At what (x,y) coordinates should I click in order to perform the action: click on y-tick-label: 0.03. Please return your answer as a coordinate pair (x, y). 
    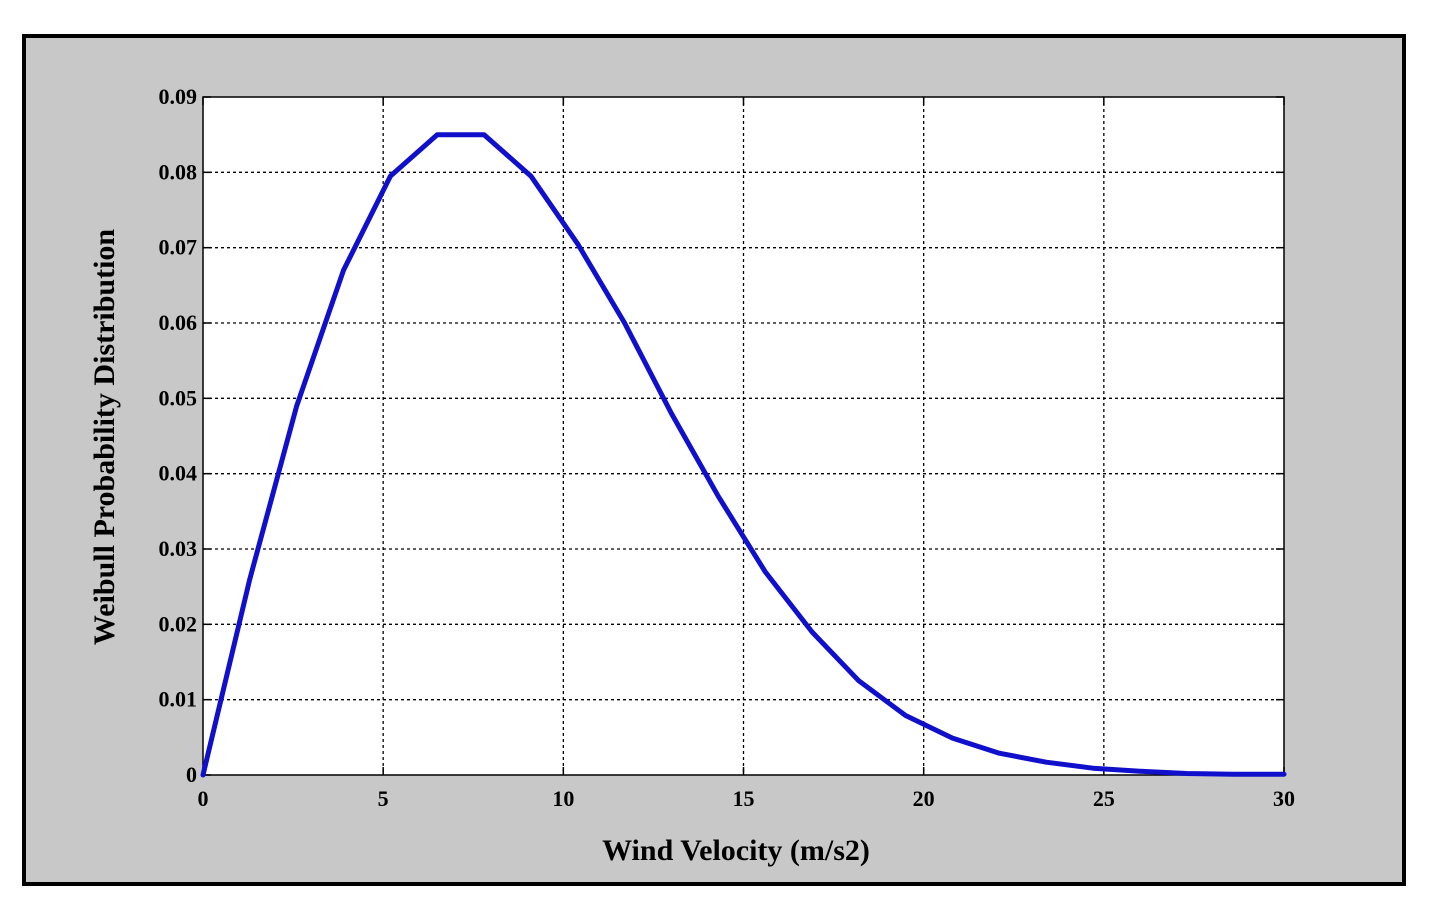
    Looking at the image, I should click on (178, 548).